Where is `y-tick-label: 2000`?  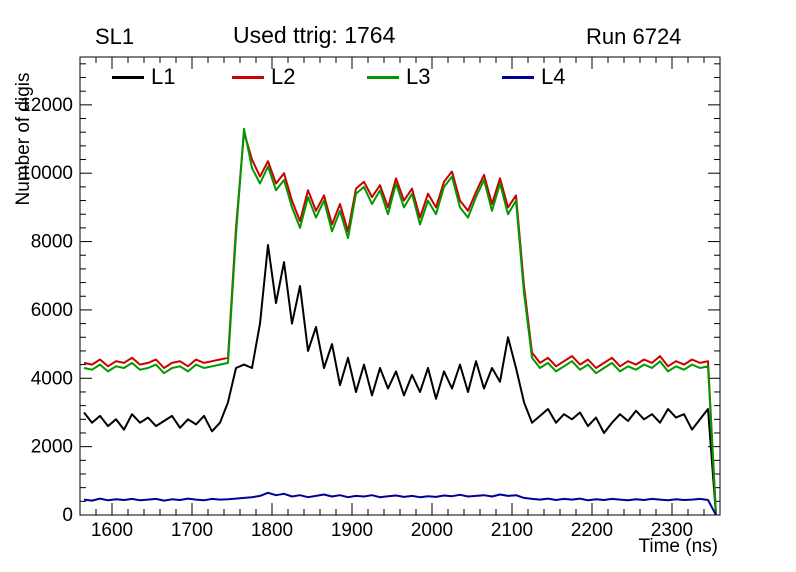 y-tick-label: 2000 is located at coordinates (52, 447).